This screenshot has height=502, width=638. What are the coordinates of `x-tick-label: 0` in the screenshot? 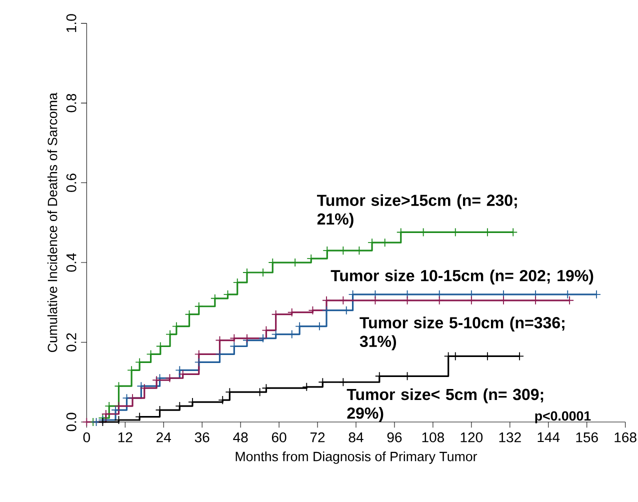 It's located at (86, 437).